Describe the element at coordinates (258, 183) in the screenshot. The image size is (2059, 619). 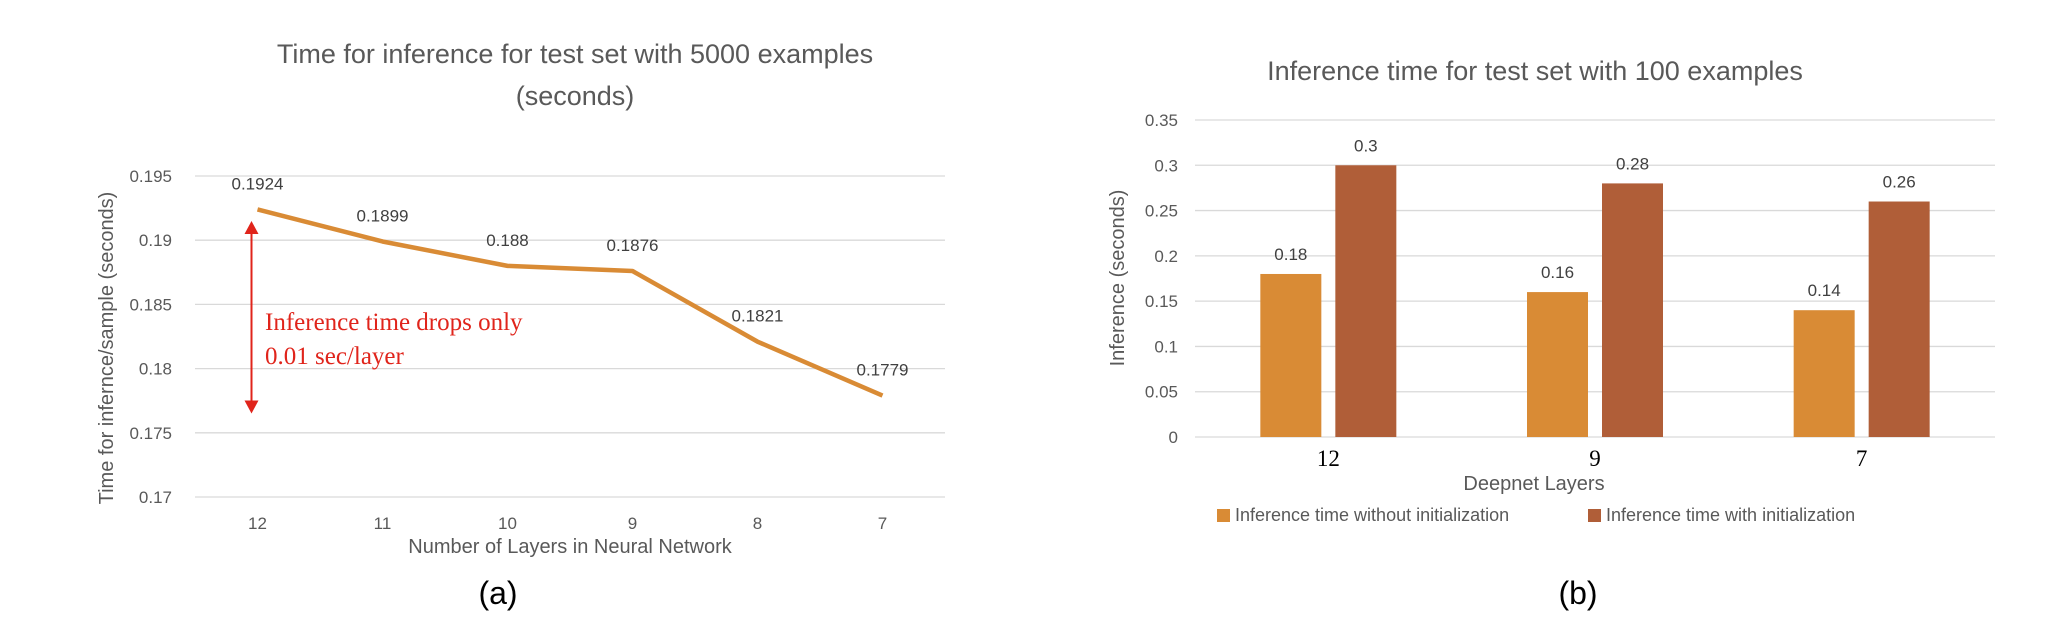
I see `data-label: 0.1924` at that location.